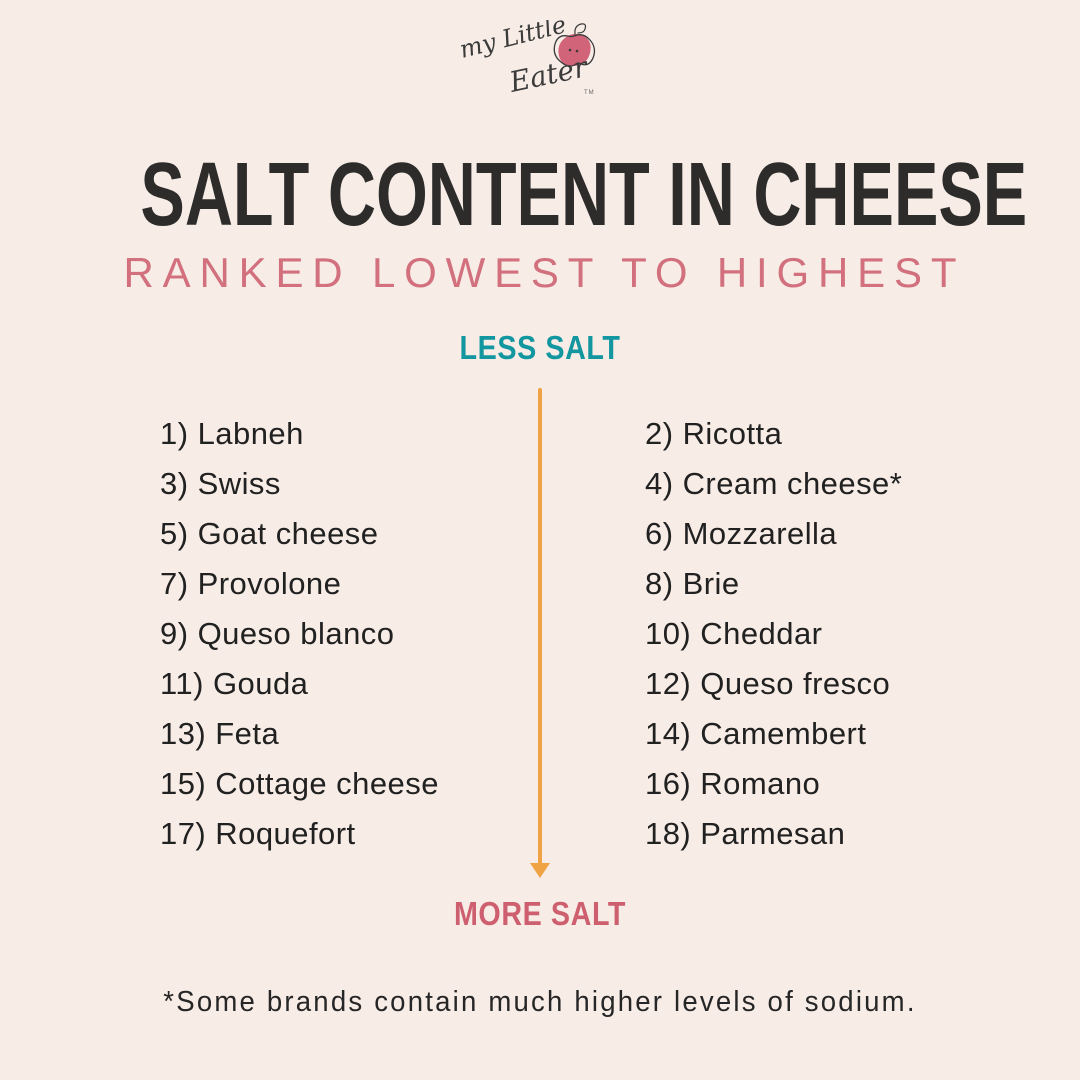  Describe the element at coordinates (220, 733) in the screenshot. I see `list-item: 13) Feta` at that location.